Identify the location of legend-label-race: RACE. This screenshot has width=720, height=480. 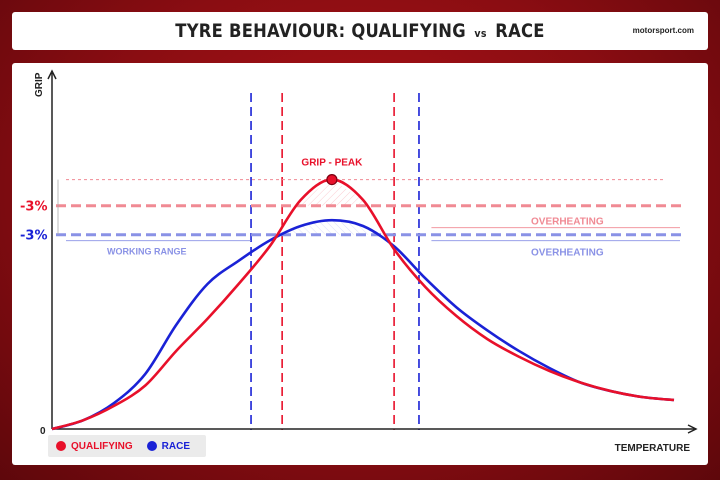
(176, 446).